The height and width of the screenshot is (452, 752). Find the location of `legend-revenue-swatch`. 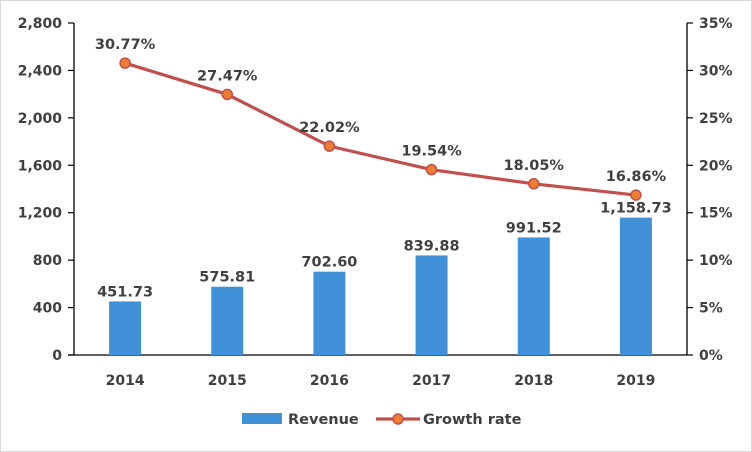

legend-revenue-swatch is located at coordinates (262, 418).